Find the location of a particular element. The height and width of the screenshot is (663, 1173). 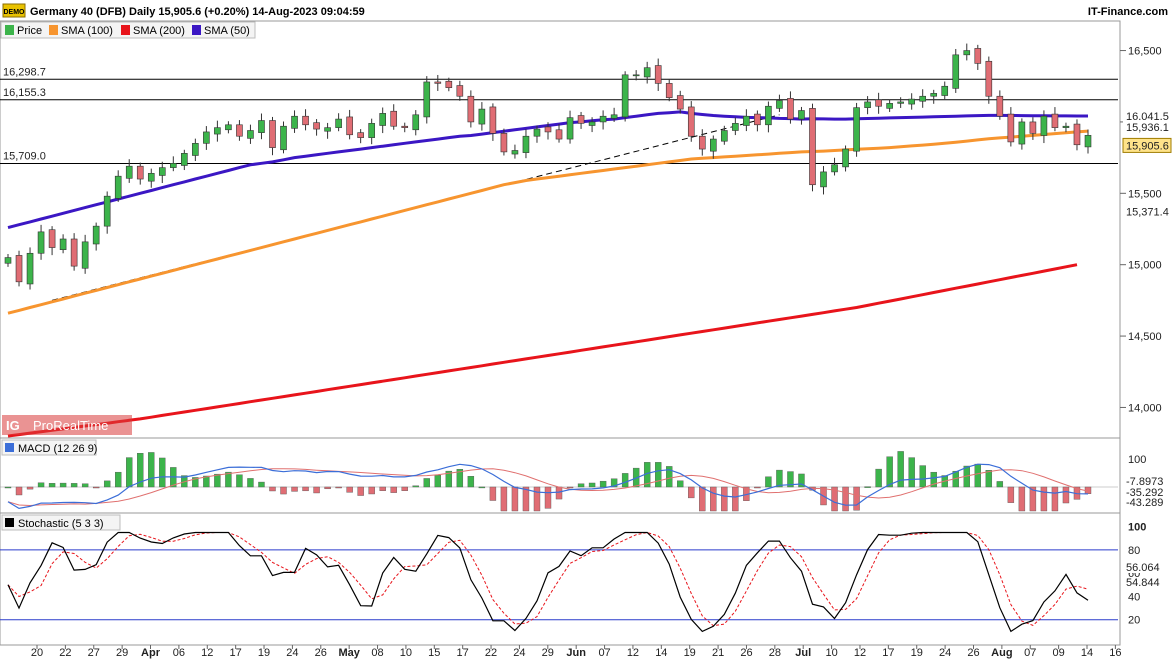

x-tick-label: 10 is located at coordinates (406, 653).